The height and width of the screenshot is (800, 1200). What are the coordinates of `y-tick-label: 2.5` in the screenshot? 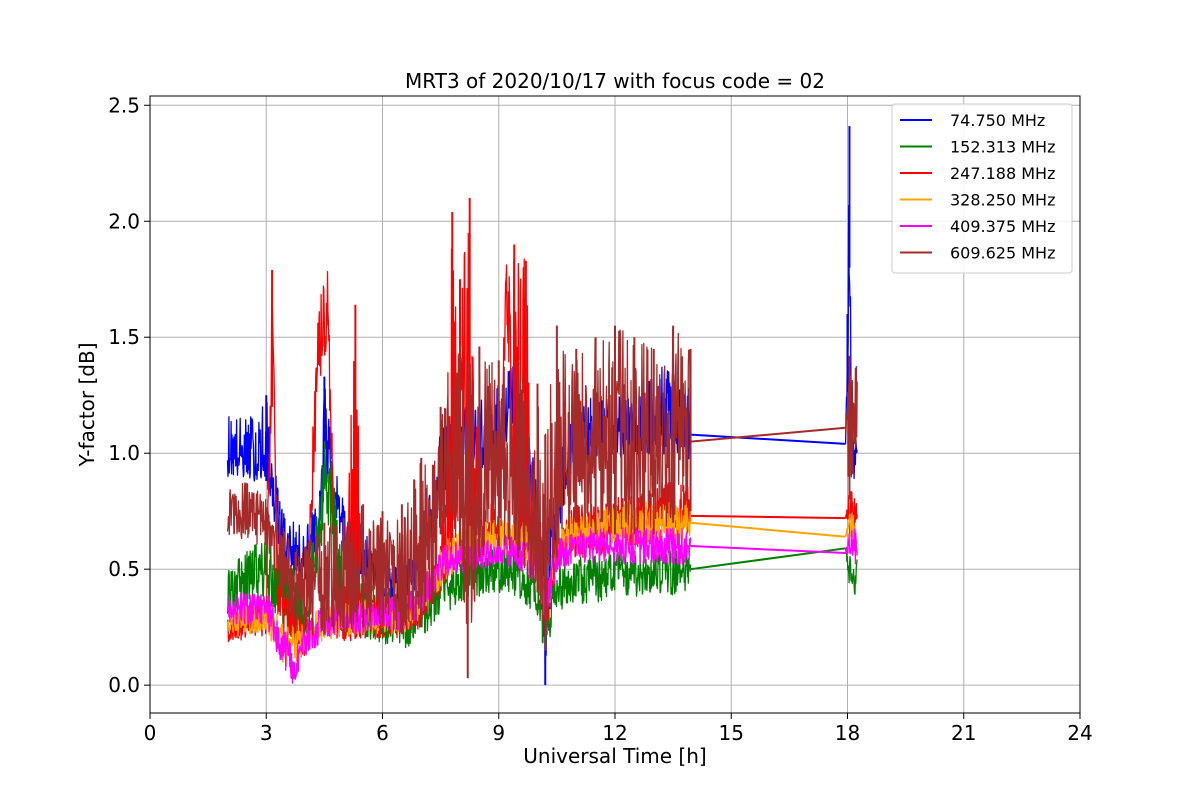 It's located at (124, 105).